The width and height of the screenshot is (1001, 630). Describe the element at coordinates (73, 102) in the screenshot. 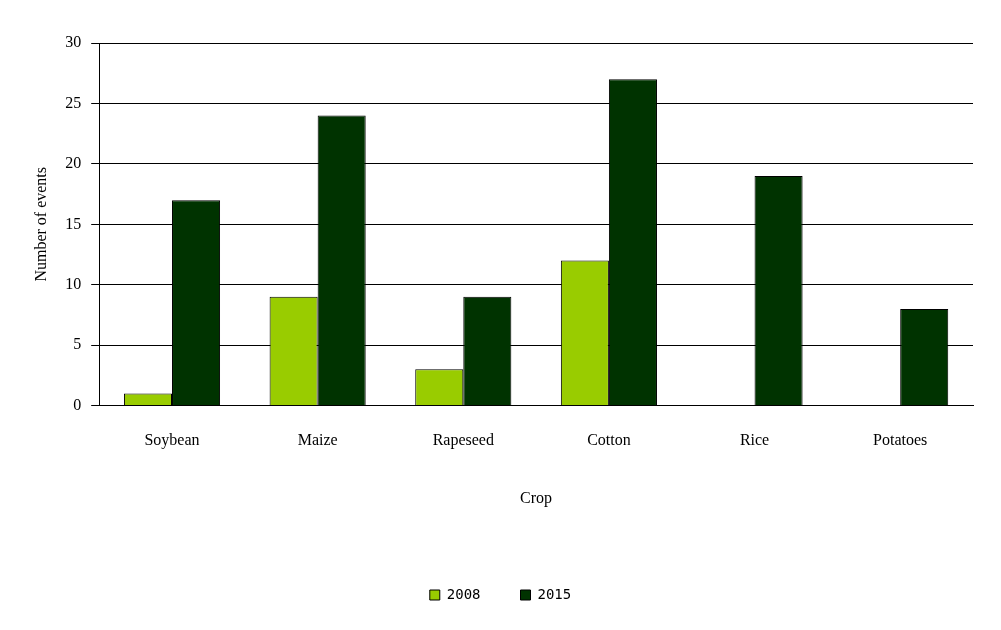

I see `y-tick-label: 25` at that location.